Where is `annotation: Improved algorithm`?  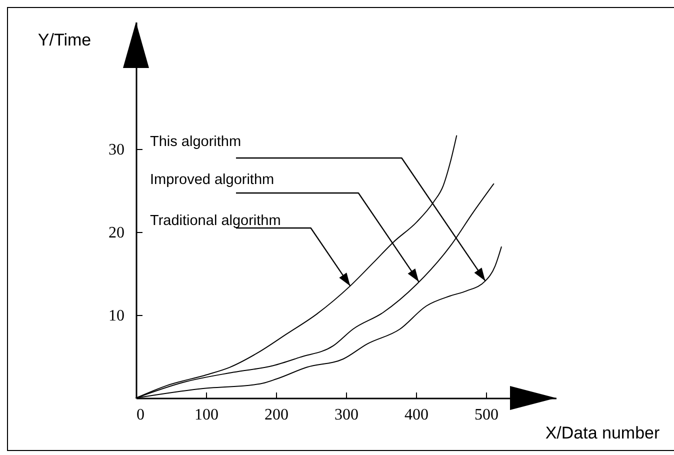 annotation: Improved algorithm is located at coordinates (212, 180).